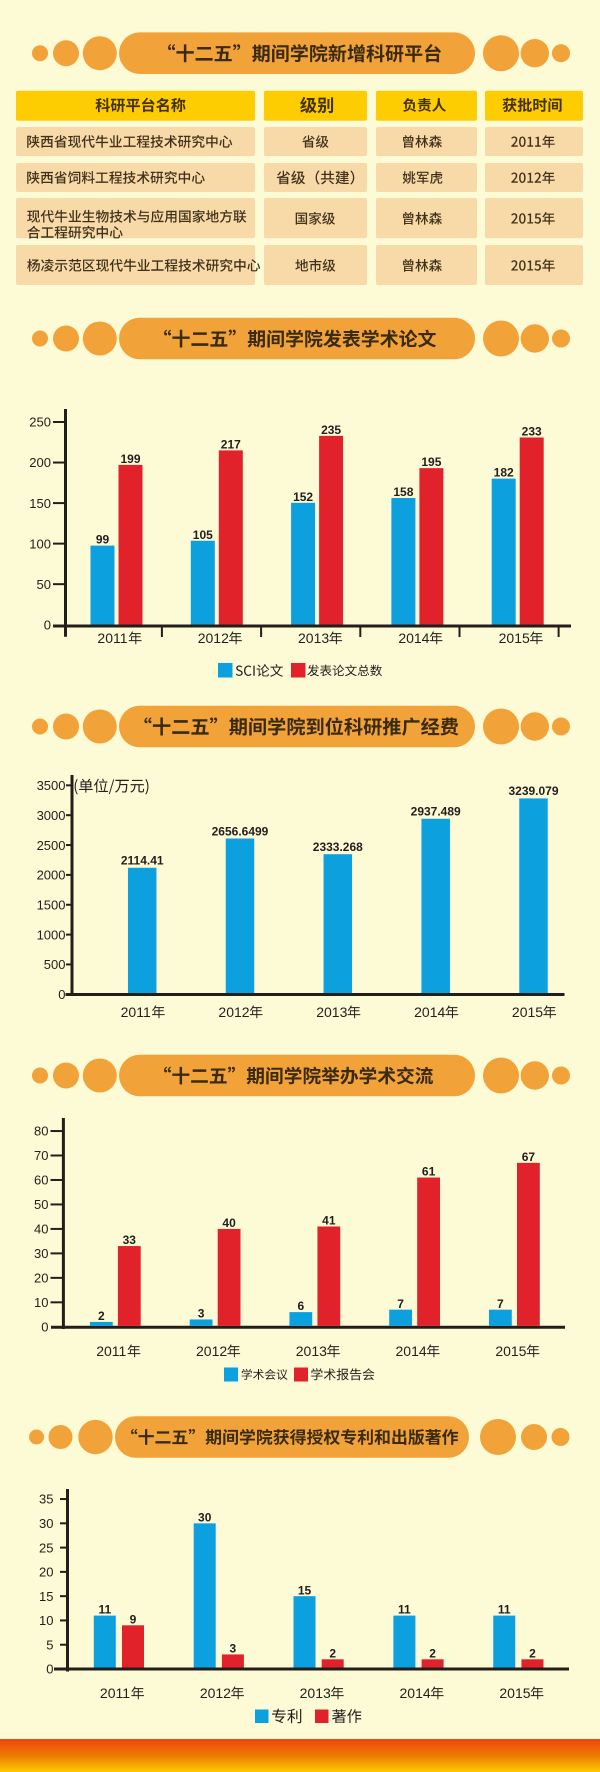 This screenshot has width=600, height=1772. I want to click on svg-text: 3000, so click(51, 815).